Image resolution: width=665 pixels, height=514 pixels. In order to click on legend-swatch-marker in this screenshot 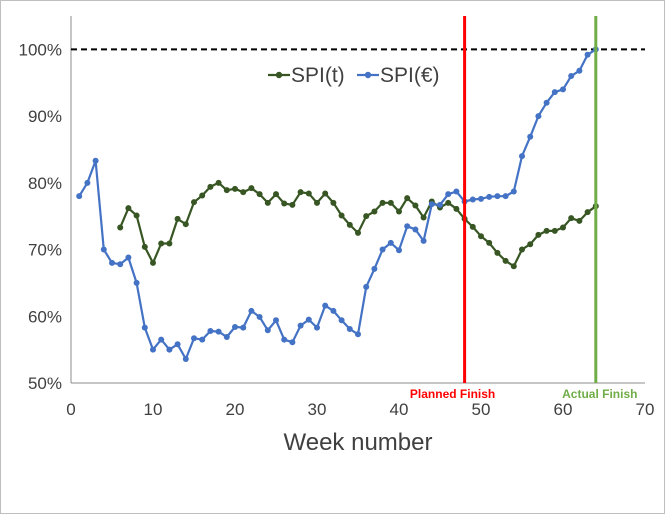, I will do `click(368, 75)`.